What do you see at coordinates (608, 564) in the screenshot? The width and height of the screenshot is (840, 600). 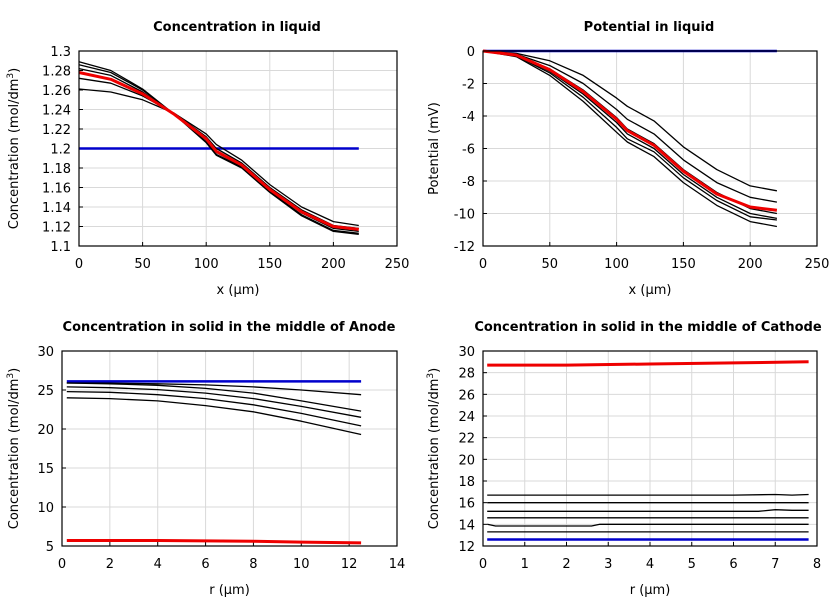 I see `x-tick-label: 3` at bounding box center [608, 564].